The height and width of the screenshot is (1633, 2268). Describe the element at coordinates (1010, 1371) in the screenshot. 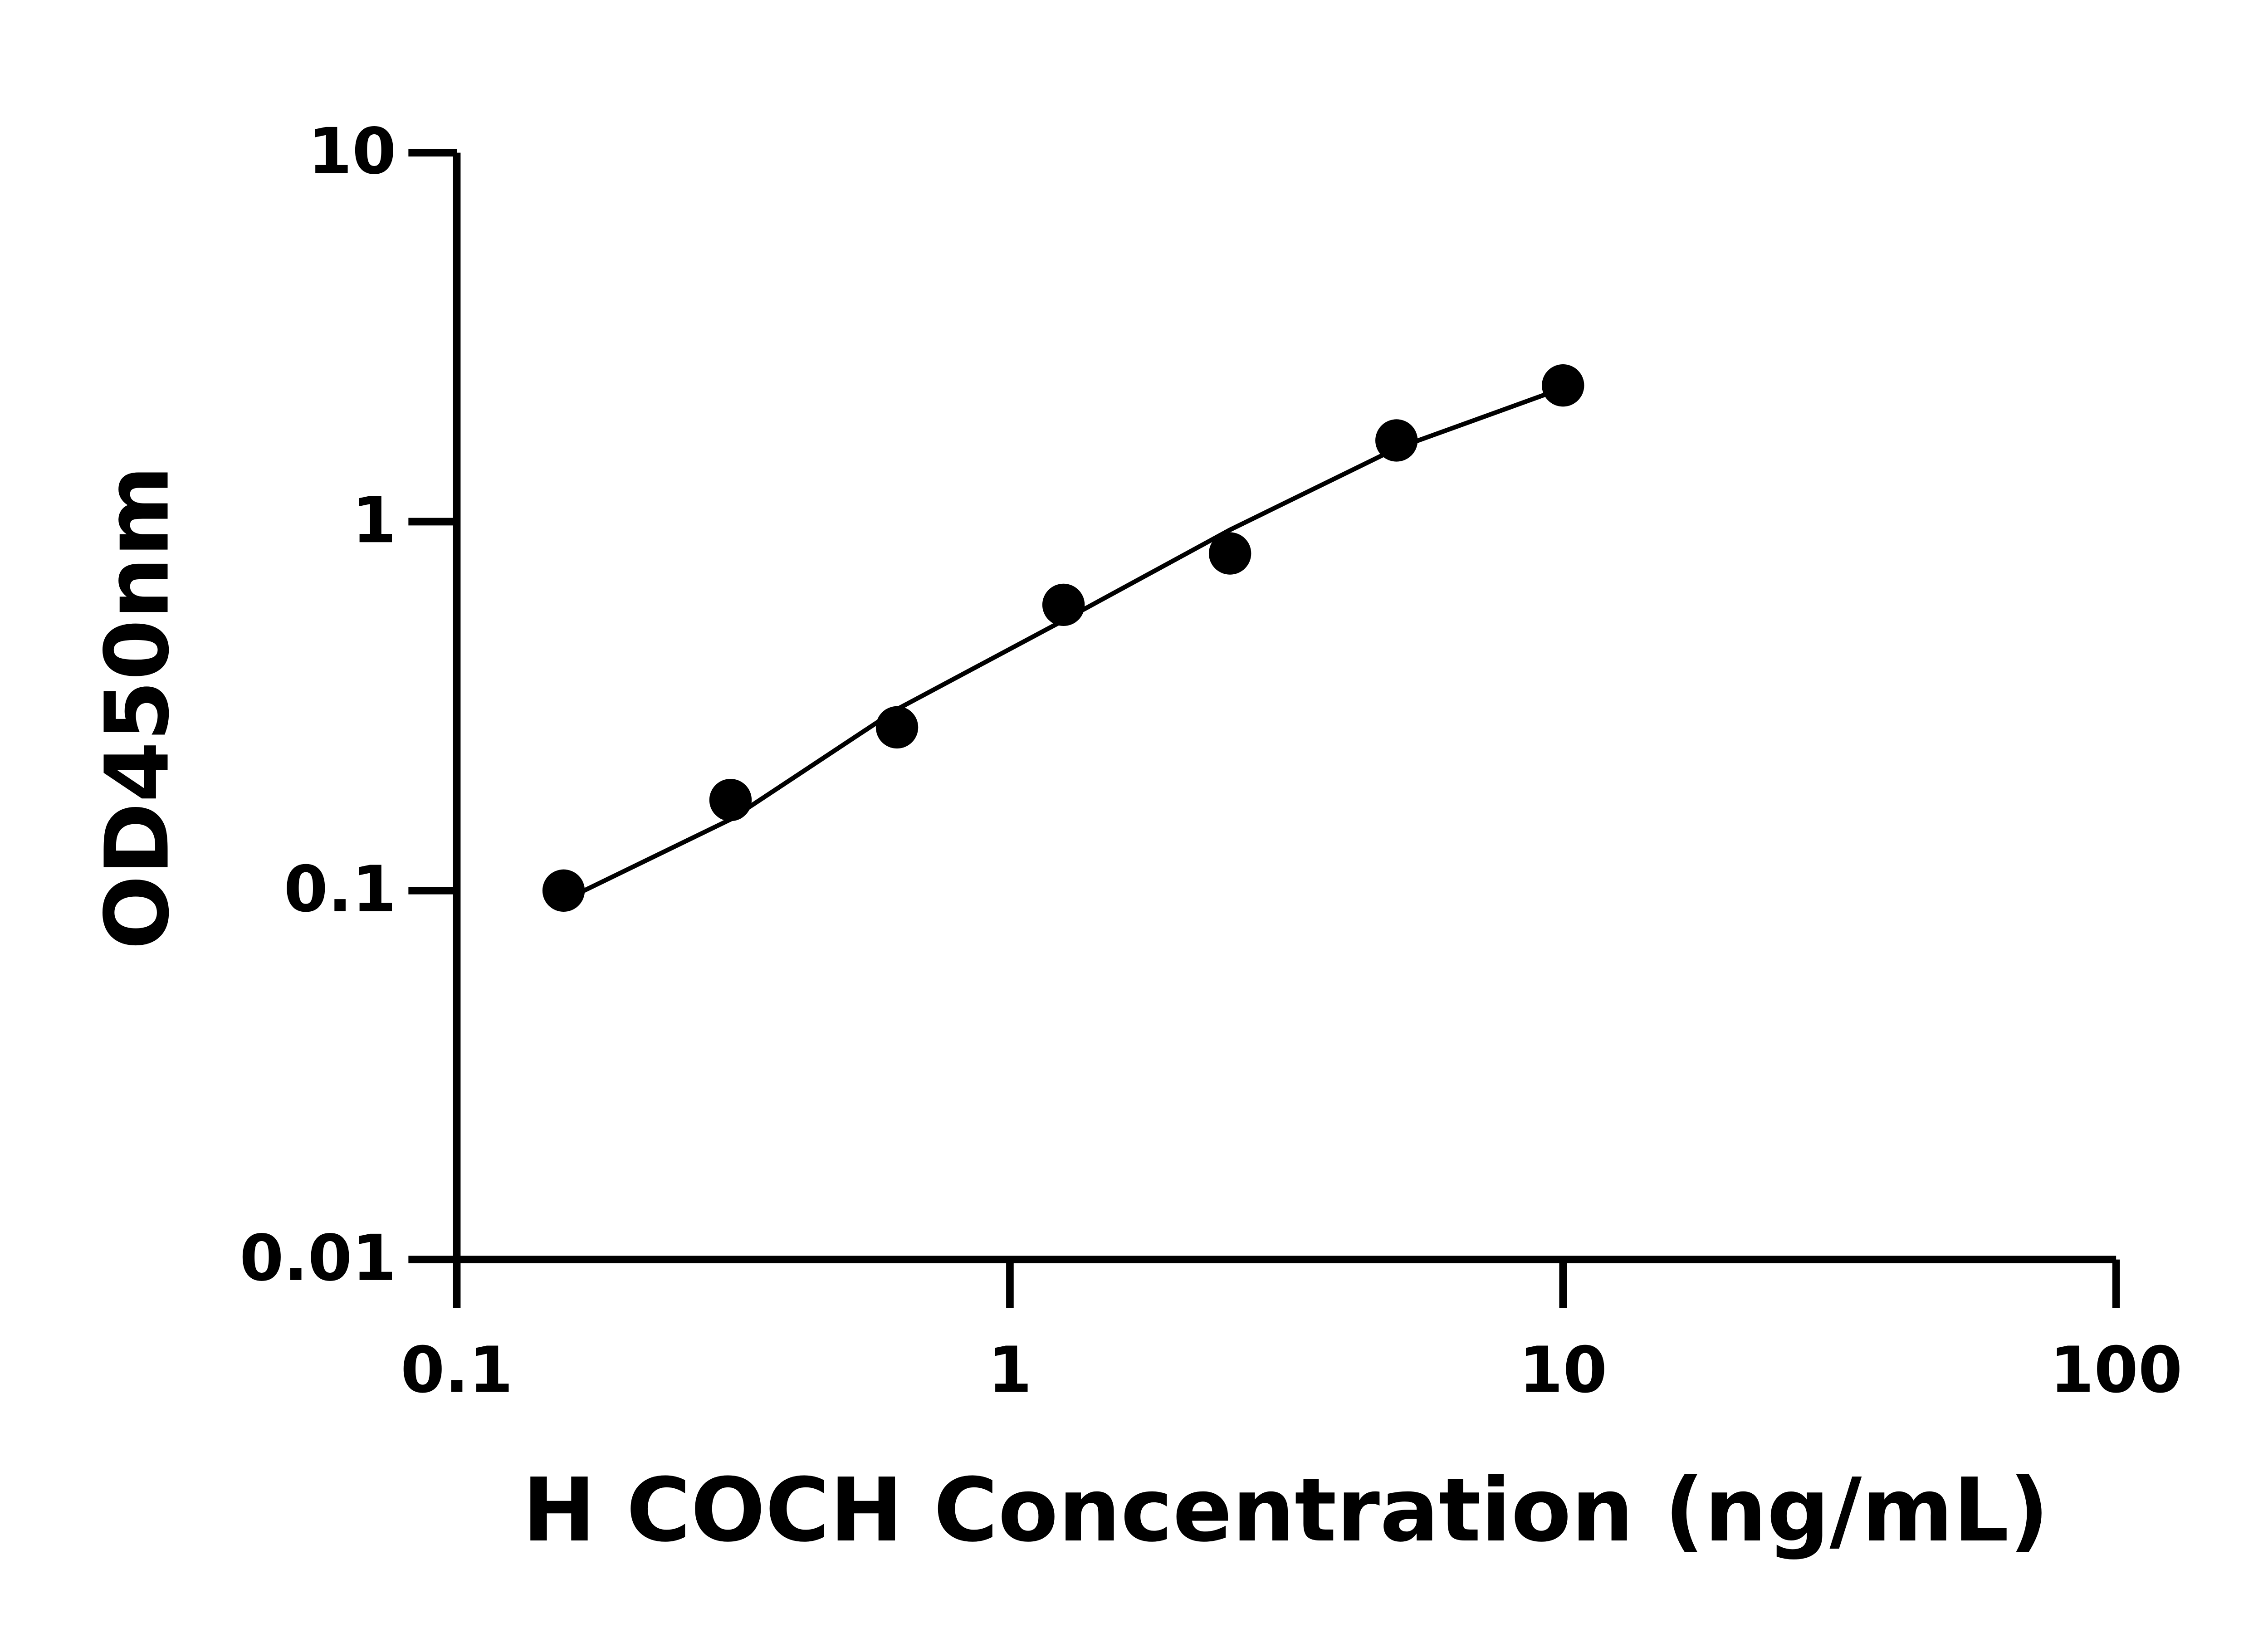

I see `x-tick-label: 1` at that location.